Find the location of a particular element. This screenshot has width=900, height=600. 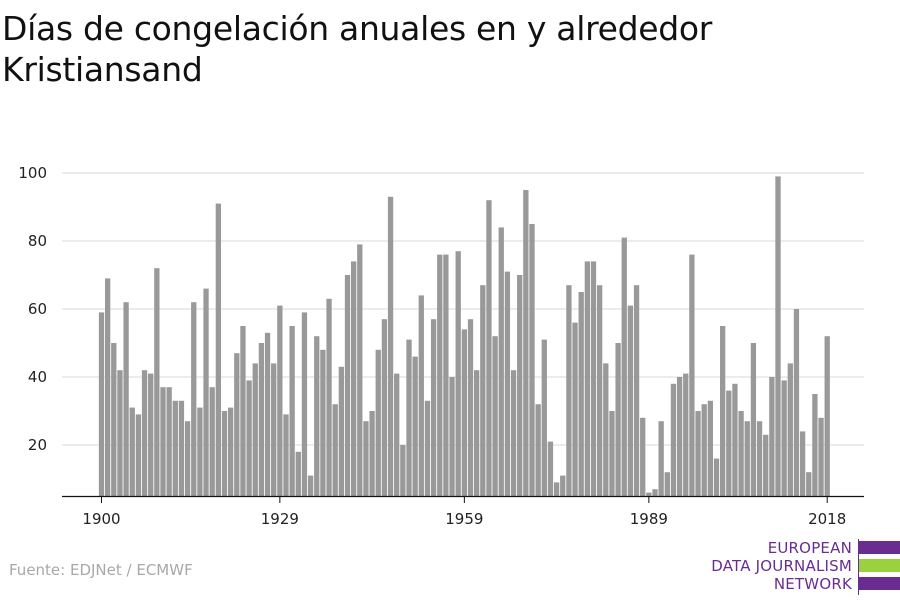

bar-1929 is located at coordinates (280, 400).